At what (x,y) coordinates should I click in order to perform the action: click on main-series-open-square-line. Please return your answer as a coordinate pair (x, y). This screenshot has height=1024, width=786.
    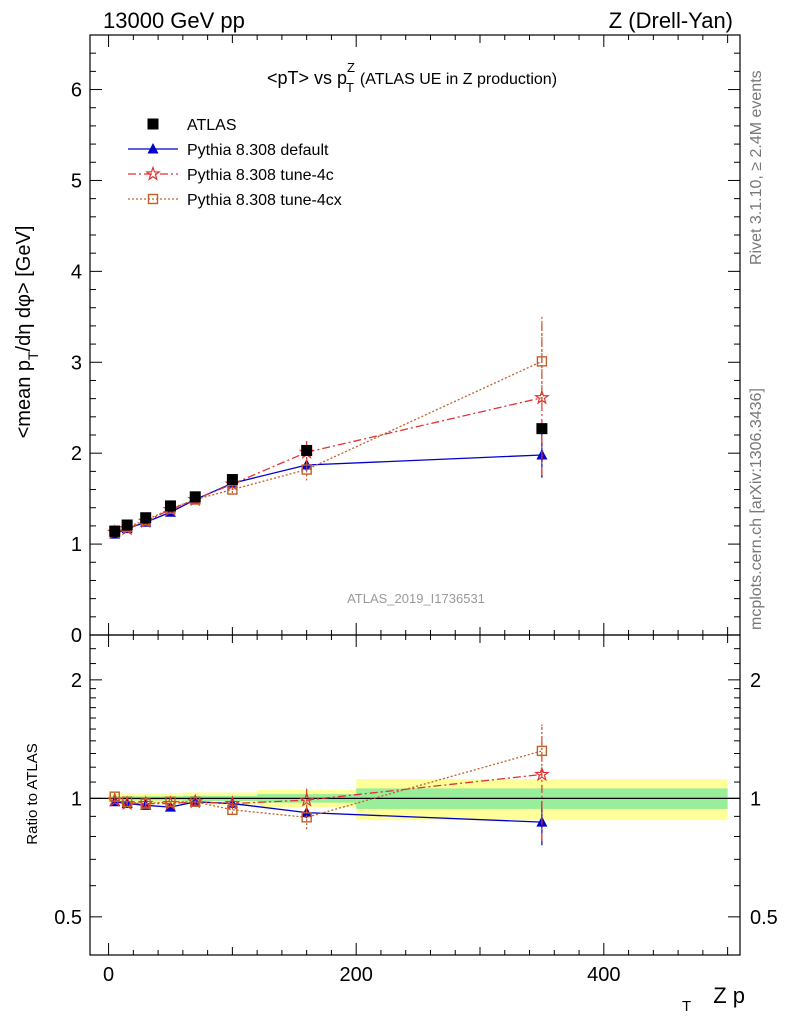
    Looking at the image, I should click on (328, 446).